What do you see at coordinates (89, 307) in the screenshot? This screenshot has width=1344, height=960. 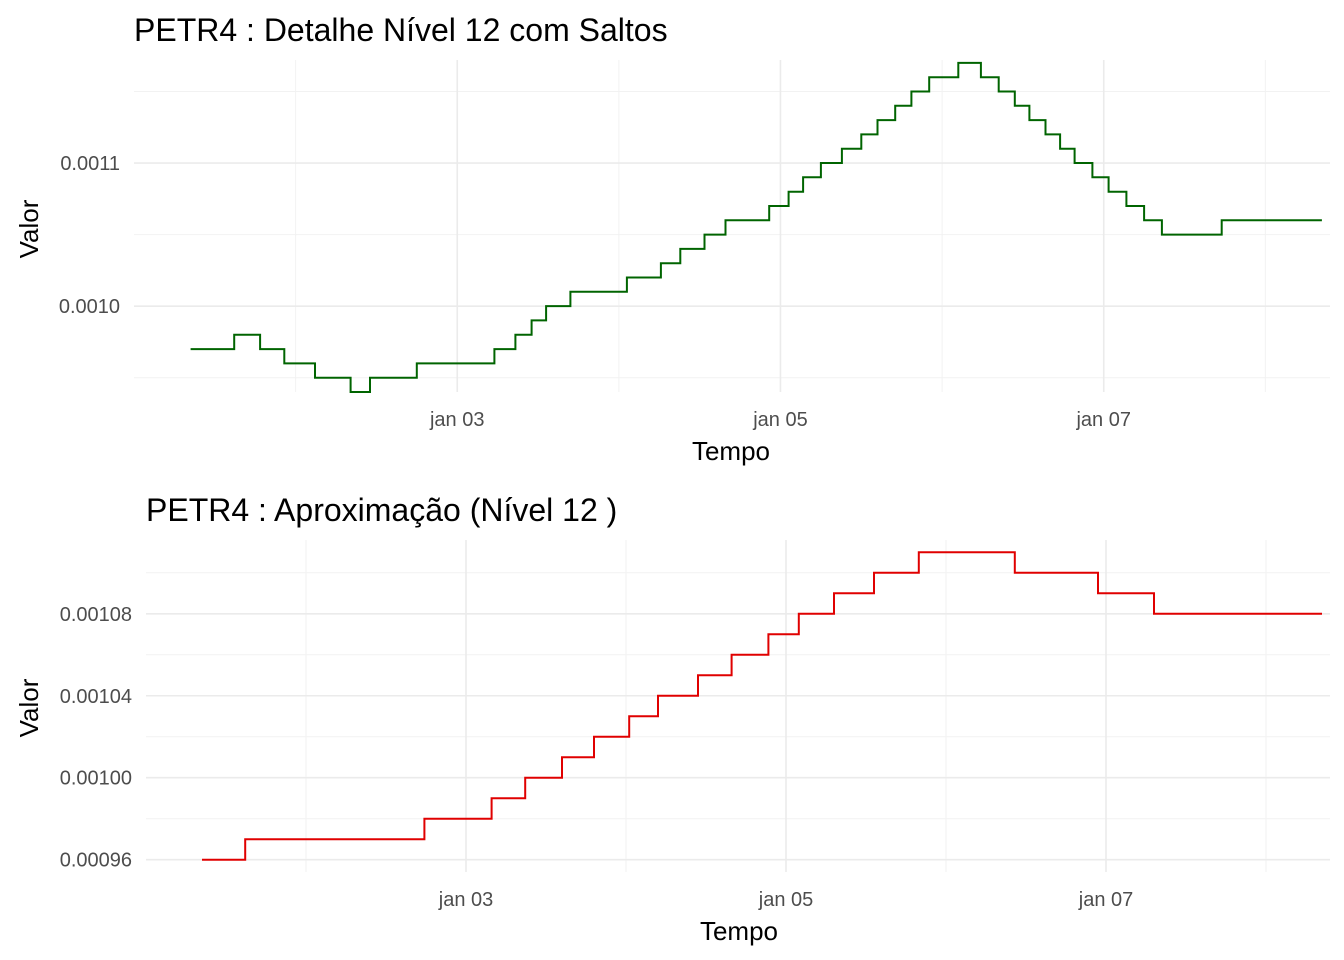 I see `top-chart-y-tick-label: 0.0010` at bounding box center [89, 307].